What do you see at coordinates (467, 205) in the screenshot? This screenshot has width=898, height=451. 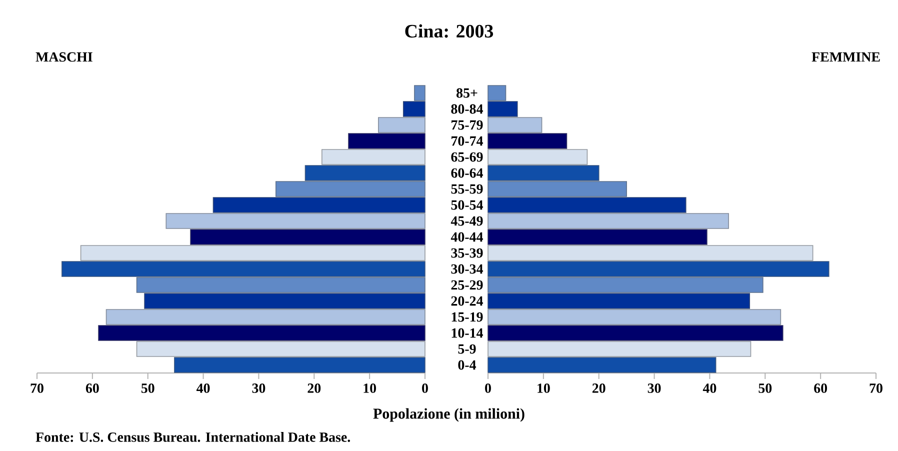 I see `y-tick-label: 50-54` at bounding box center [467, 205].